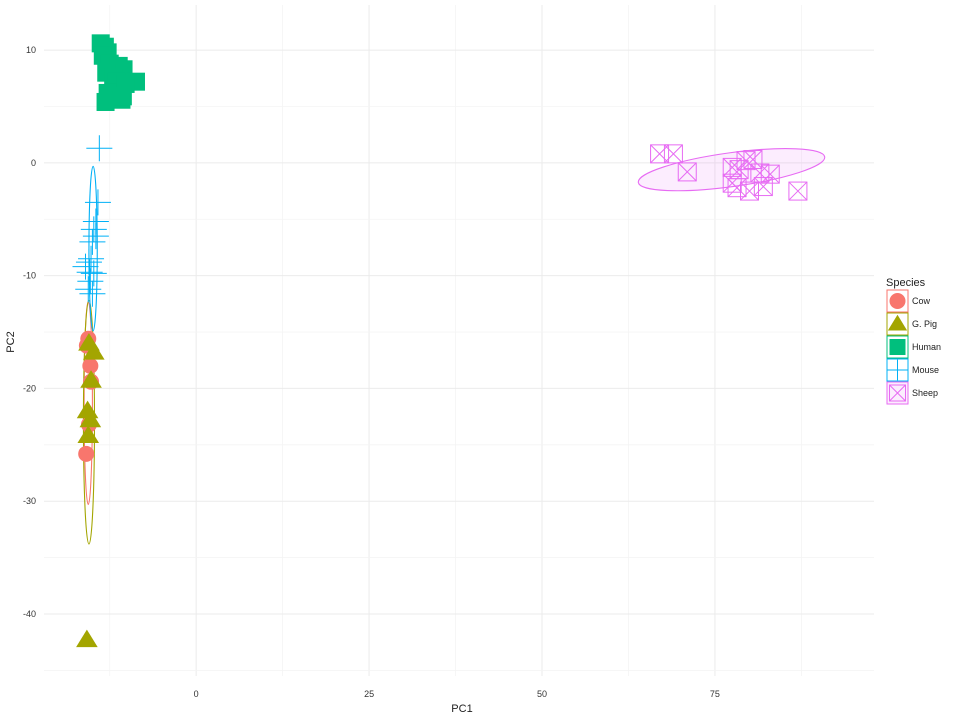 This screenshot has height=720, width=960. Describe the element at coordinates (11, 341) in the screenshot. I see `y-axis-title: PC2` at that location.